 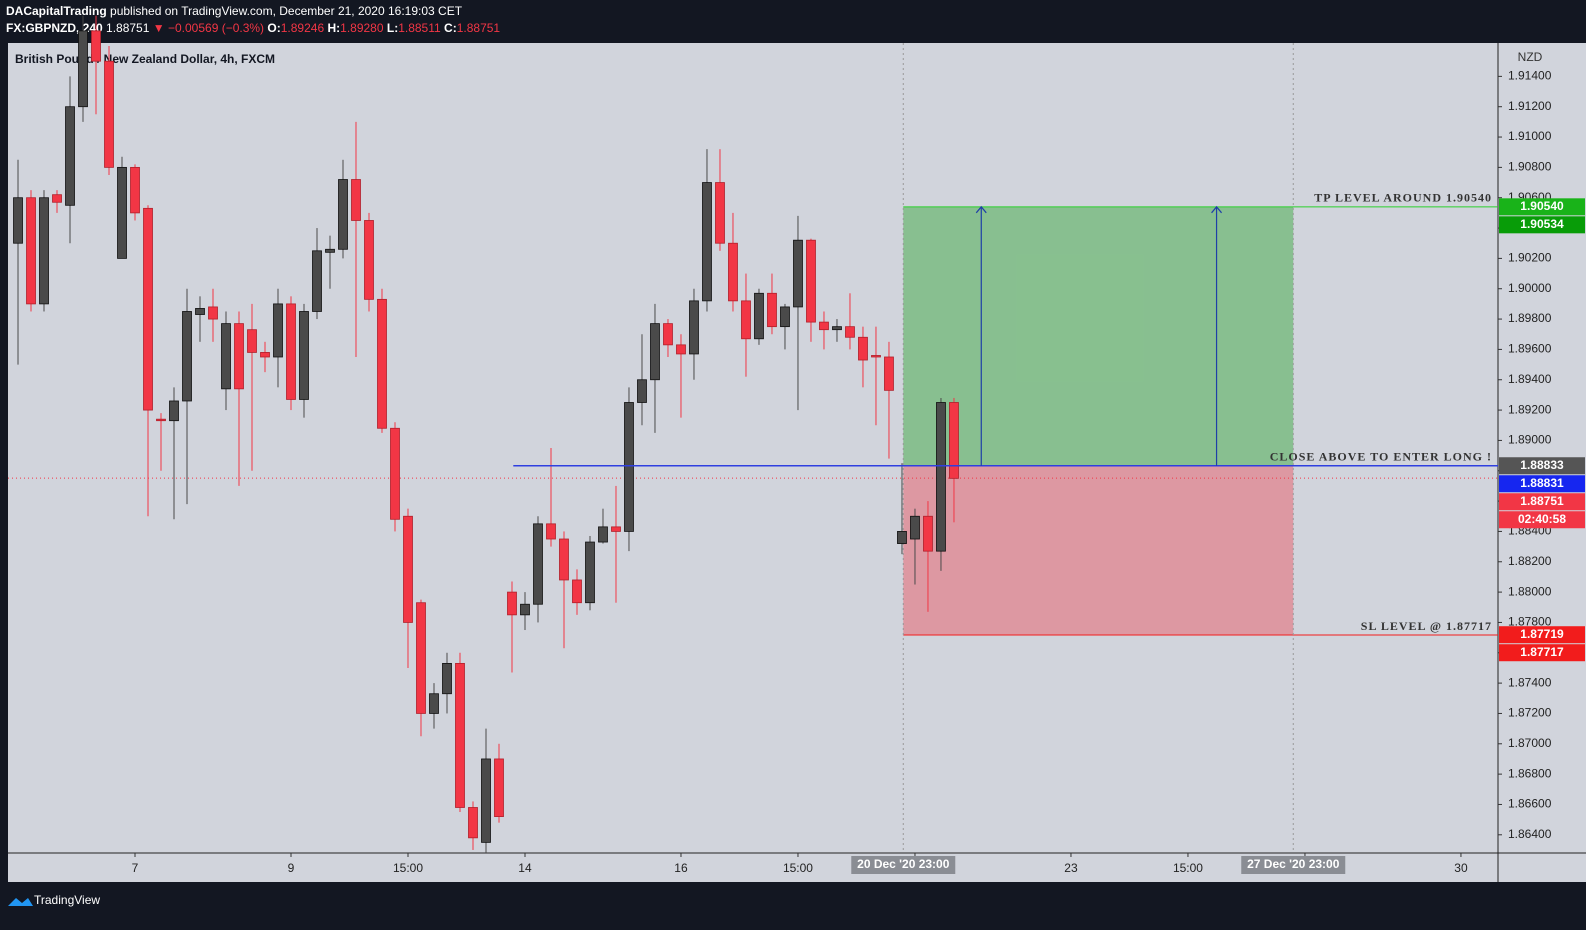 I want to click on y-tick-label: 1.89600, so click(x=1530, y=349).